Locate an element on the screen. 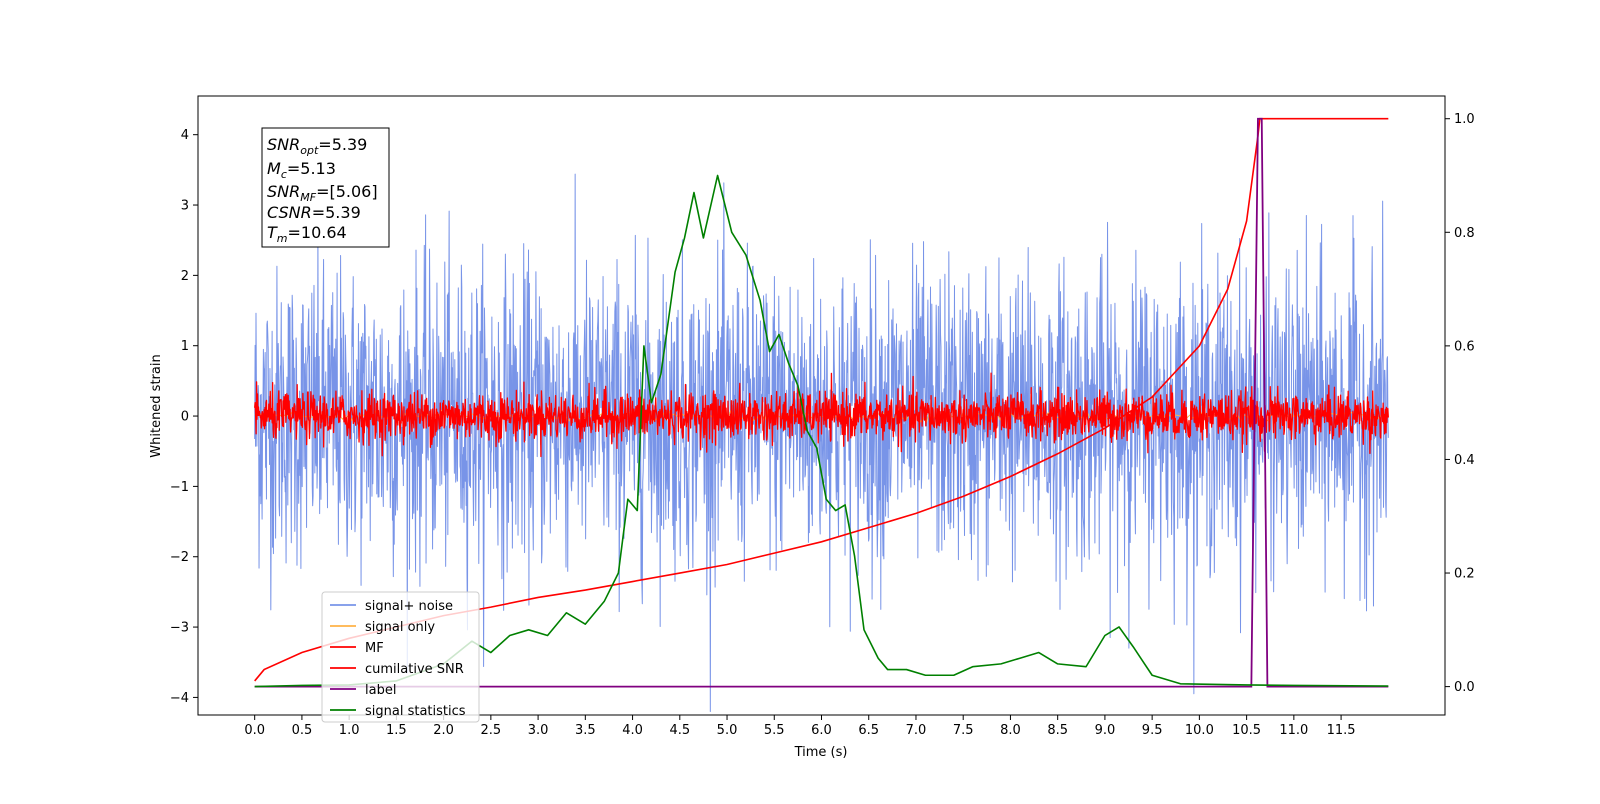 The height and width of the screenshot is (804, 1600). x-tick-label: 9.0 is located at coordinates (1105, 730).